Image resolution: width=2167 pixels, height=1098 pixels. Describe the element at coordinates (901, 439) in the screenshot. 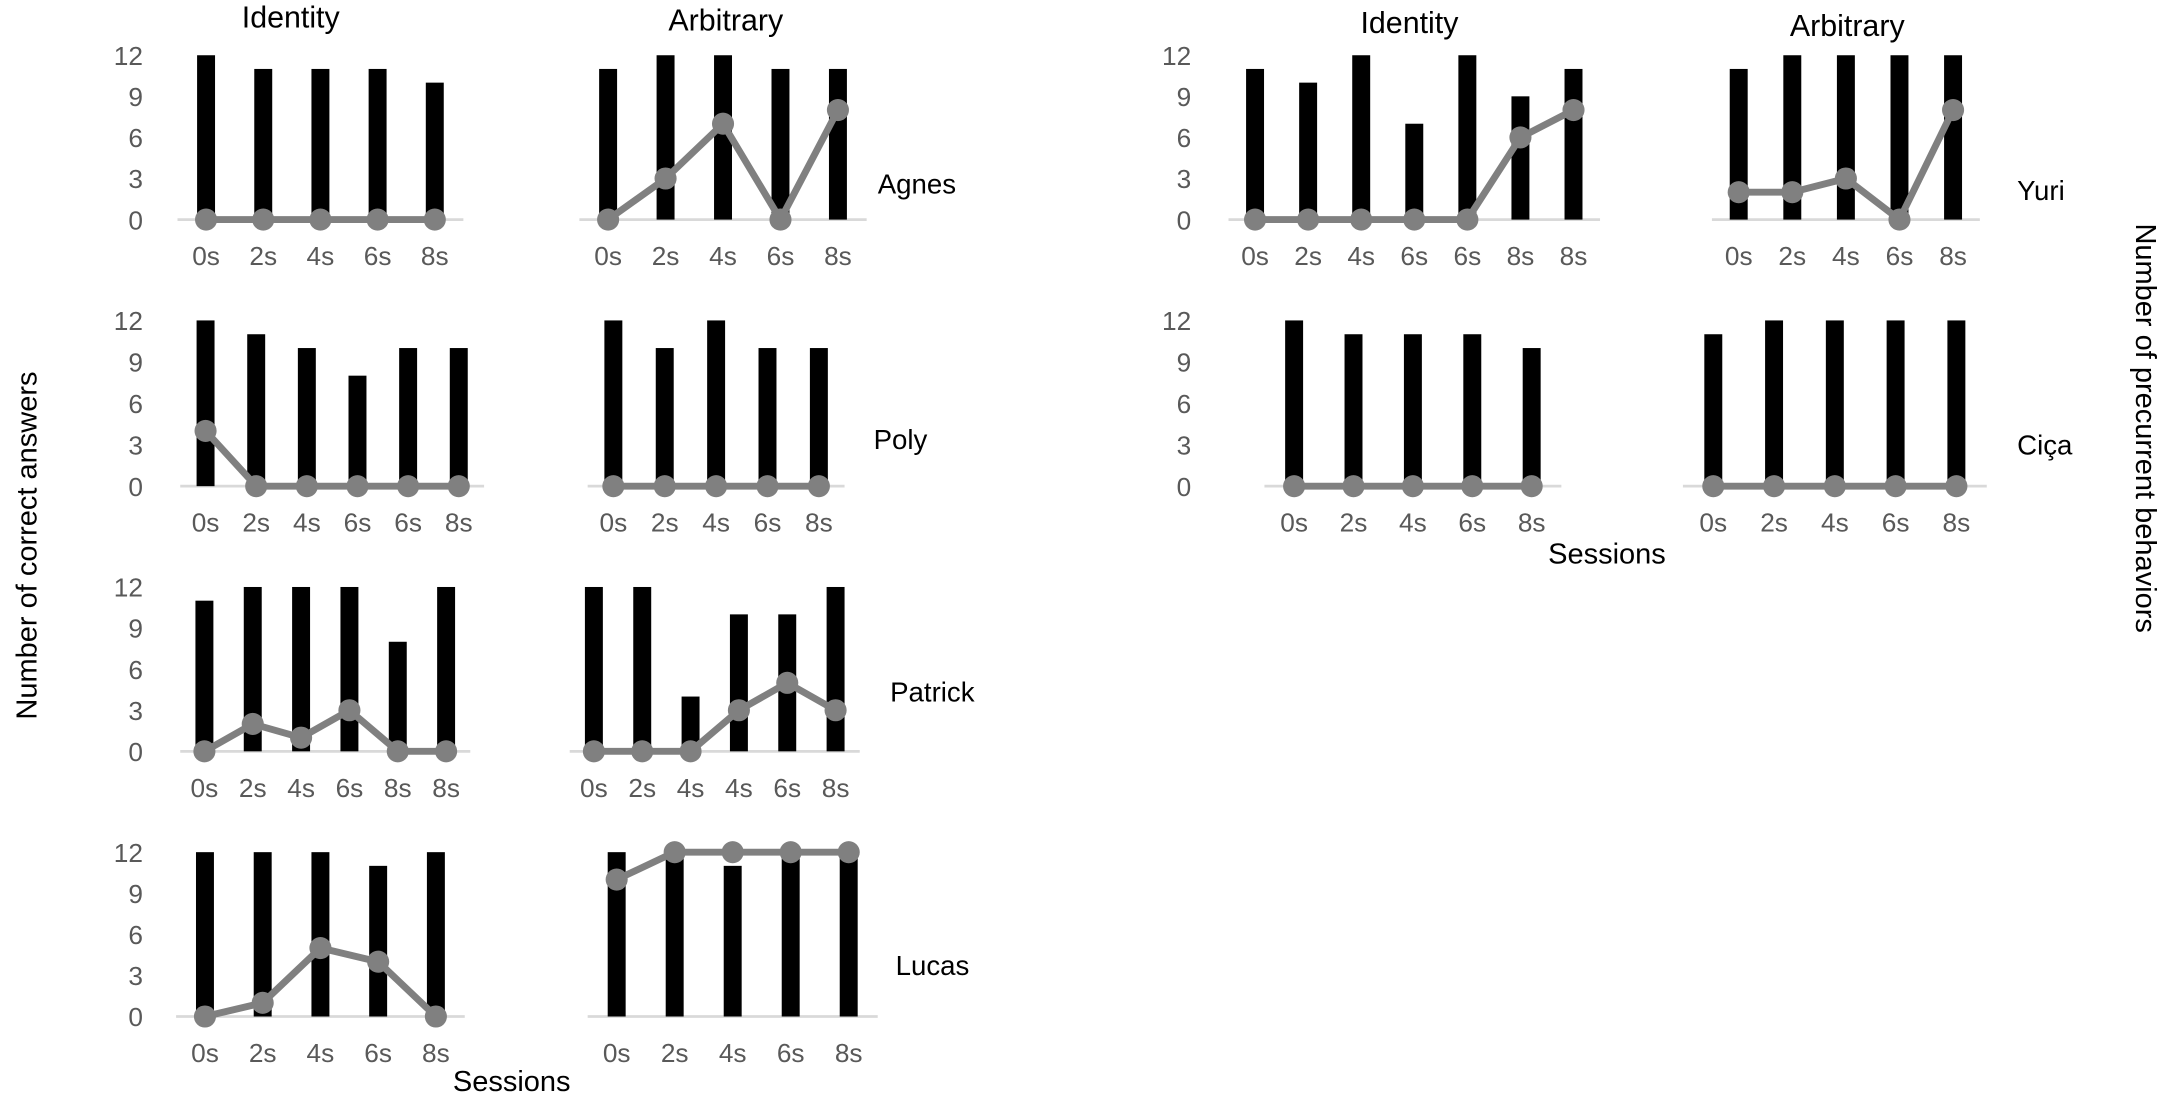

I see `participant-label: Poly` at that location.